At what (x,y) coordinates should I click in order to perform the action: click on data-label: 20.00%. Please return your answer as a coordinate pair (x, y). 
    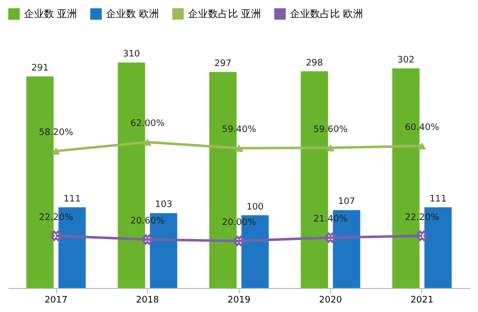
    Looking at the image, I should click on (239, 223).